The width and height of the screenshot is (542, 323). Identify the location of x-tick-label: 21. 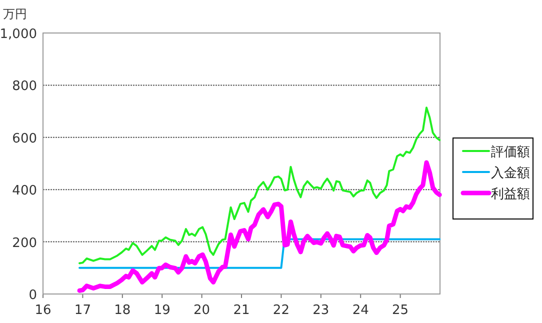
(241, 310).